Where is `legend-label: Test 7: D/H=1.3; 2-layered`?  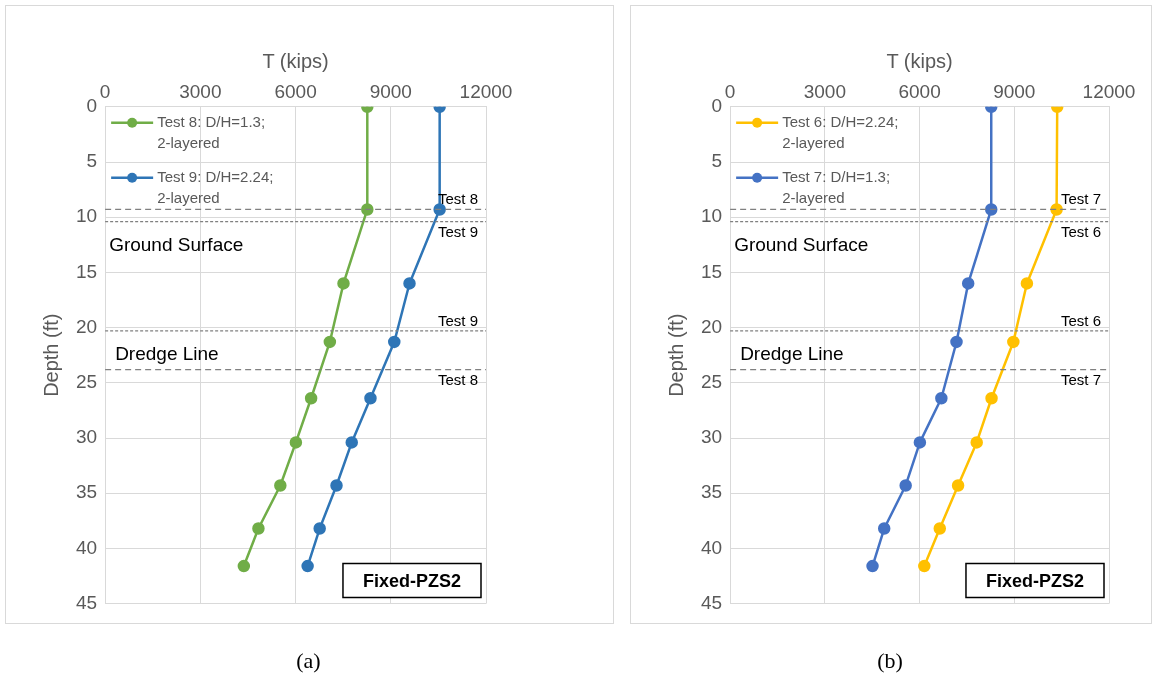
legend-label: Test 7: D/H=1.3; 2-layered is located at coordinates (836, 186).